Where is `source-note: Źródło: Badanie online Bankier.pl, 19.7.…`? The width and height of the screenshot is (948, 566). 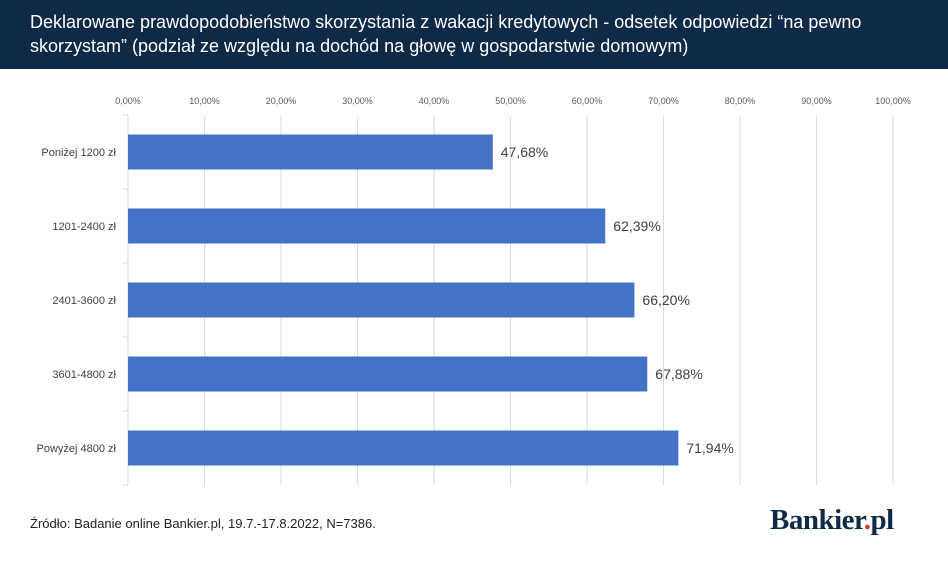 source-note: Źródło: Badanie online Bankier.pl, 19.7.… is located at coordinates (203, 523).